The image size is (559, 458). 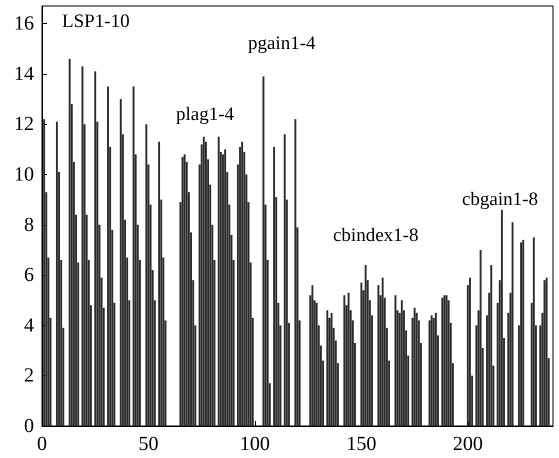 I want to click on annotation: cbgain1-8, so click(x=500, y=199).